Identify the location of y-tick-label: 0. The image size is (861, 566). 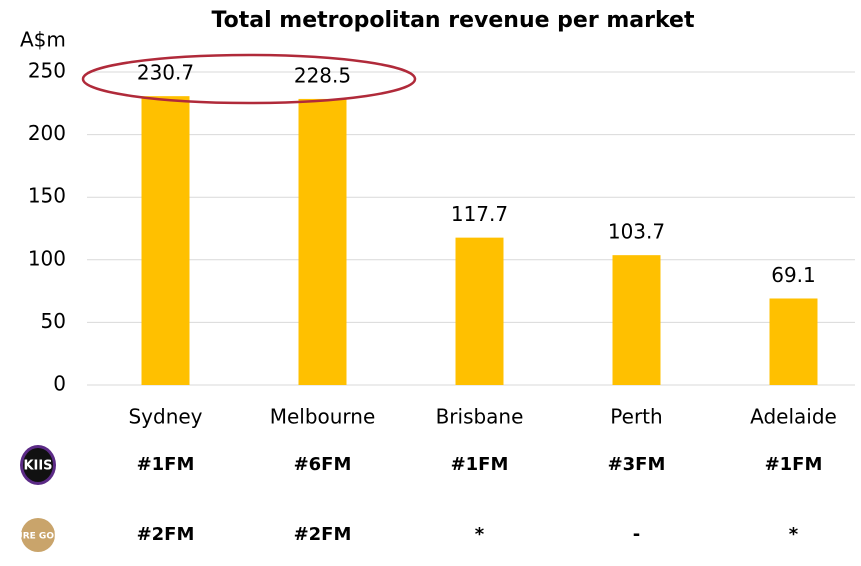
(59, 384).